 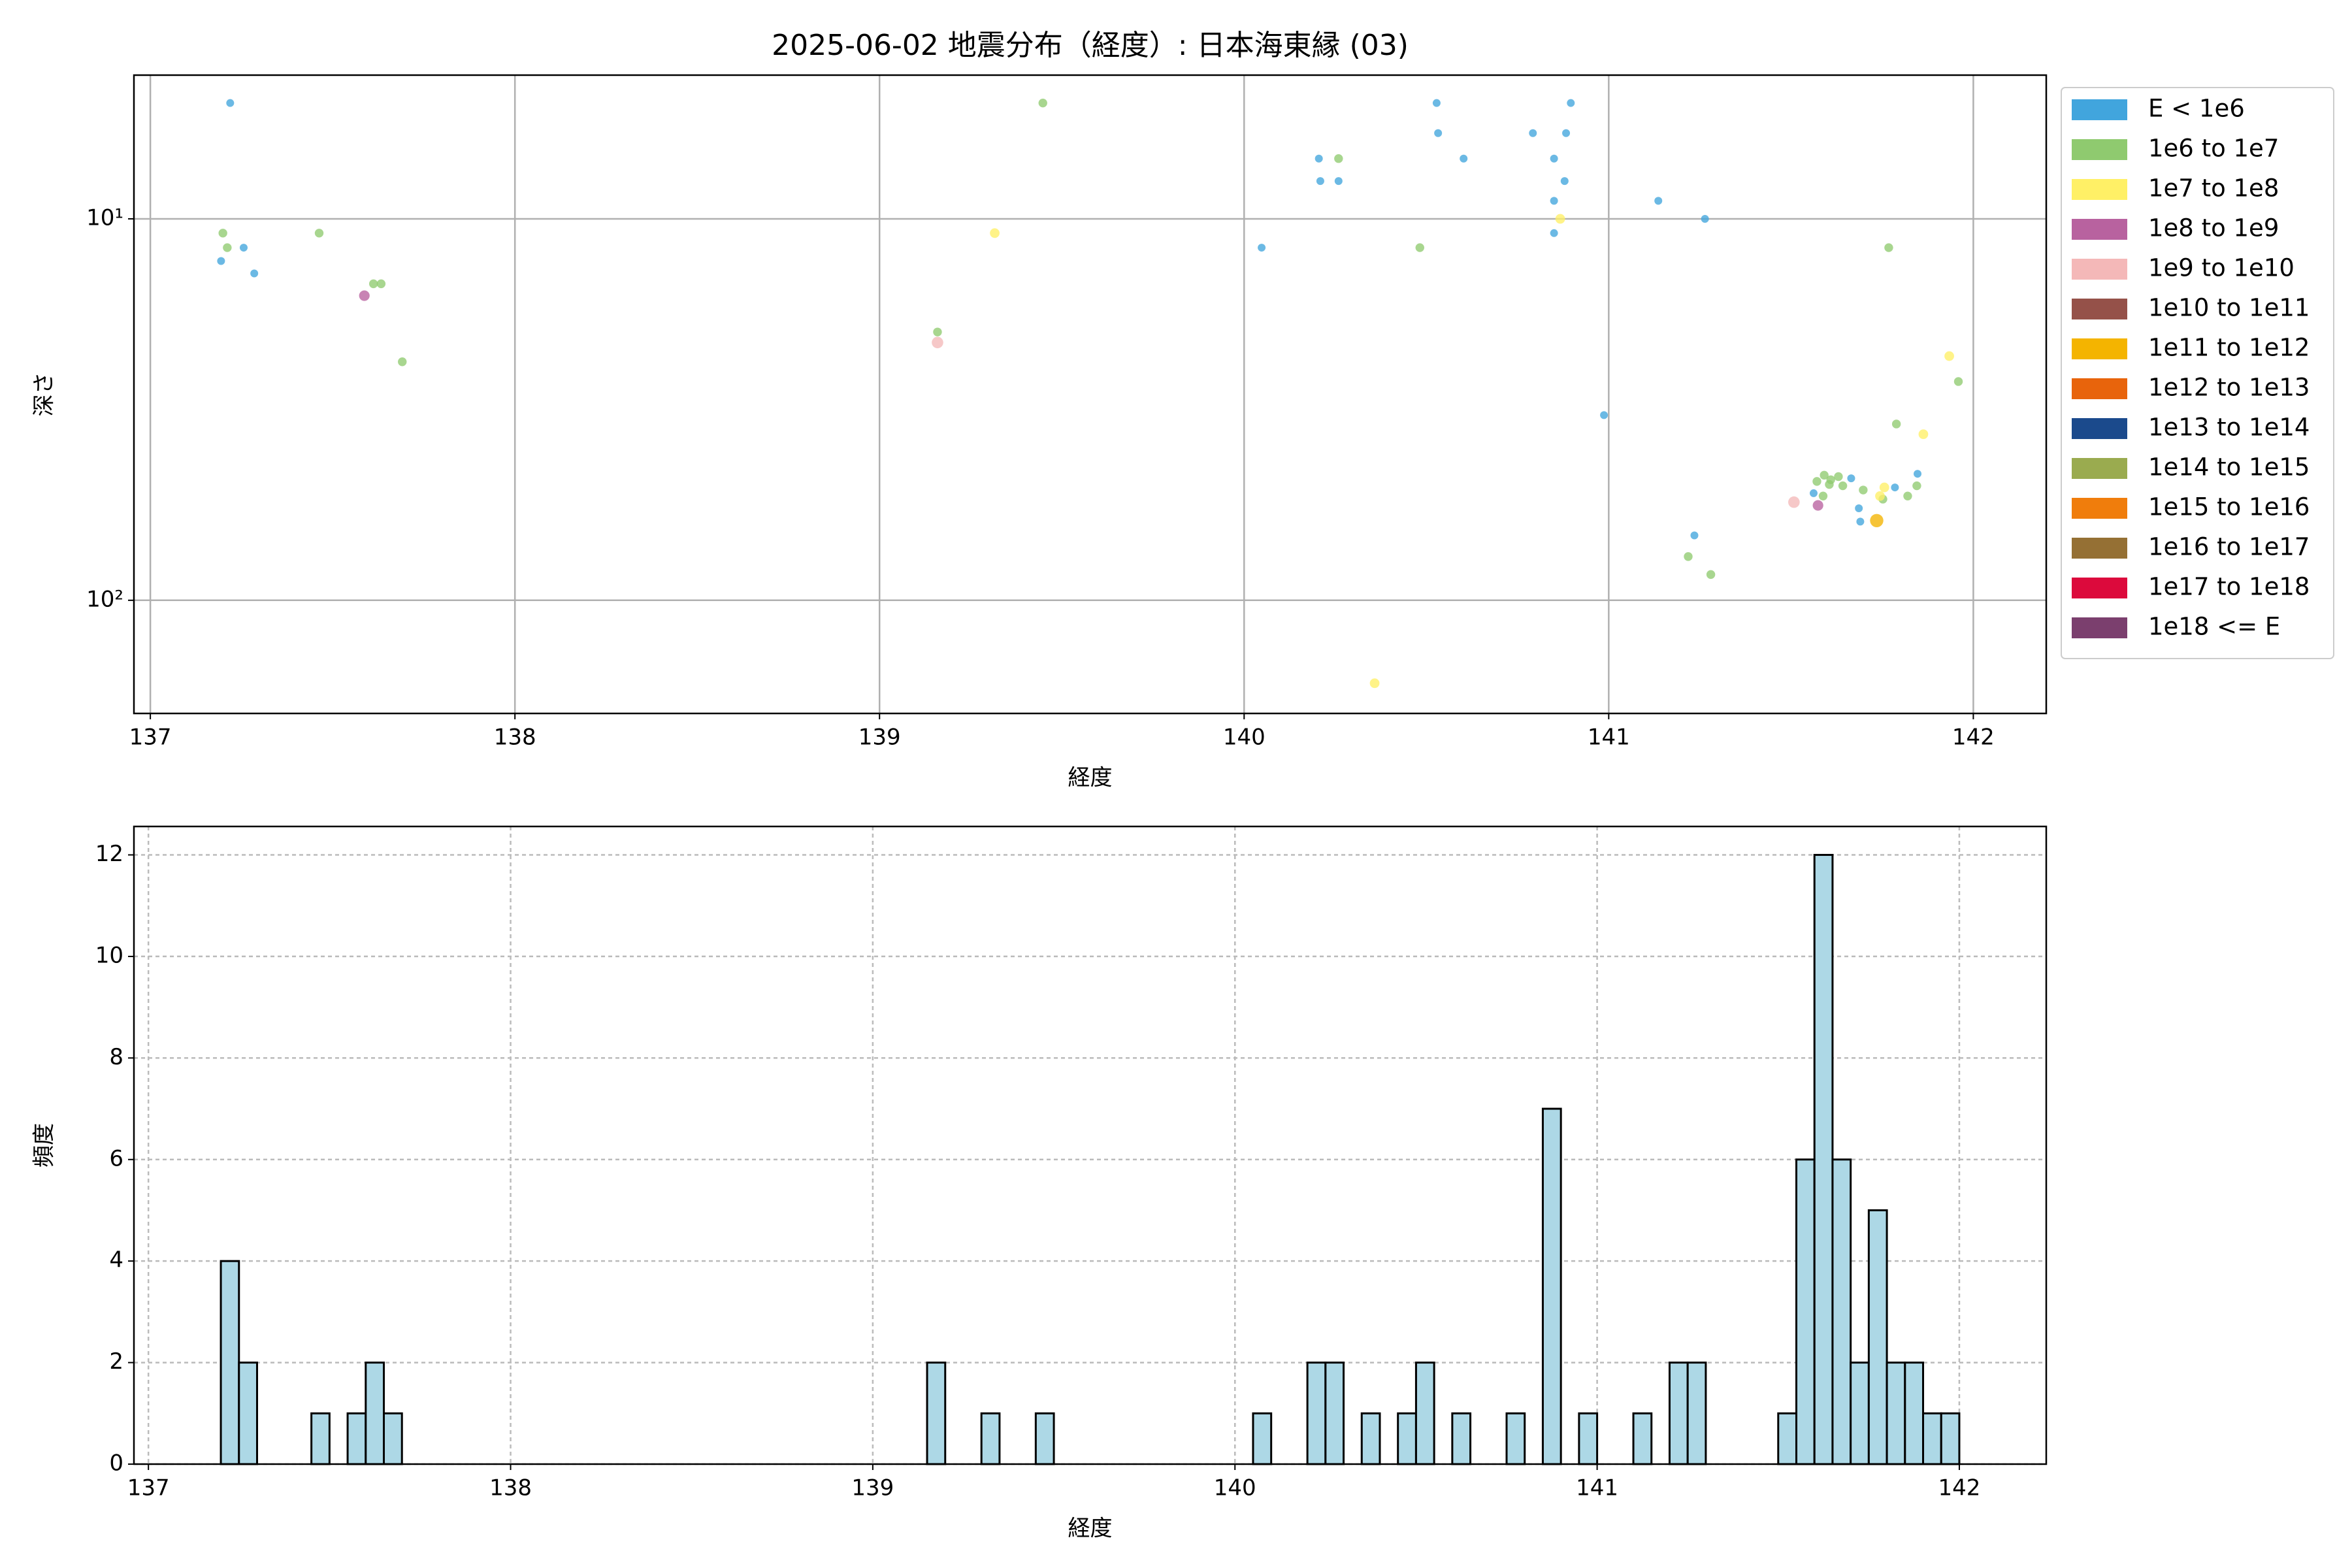 What do you see at coordinates (1235, 1488) in the screenshot?
I see `x-tick-label: 140` at bounding box center [1235, 1488].